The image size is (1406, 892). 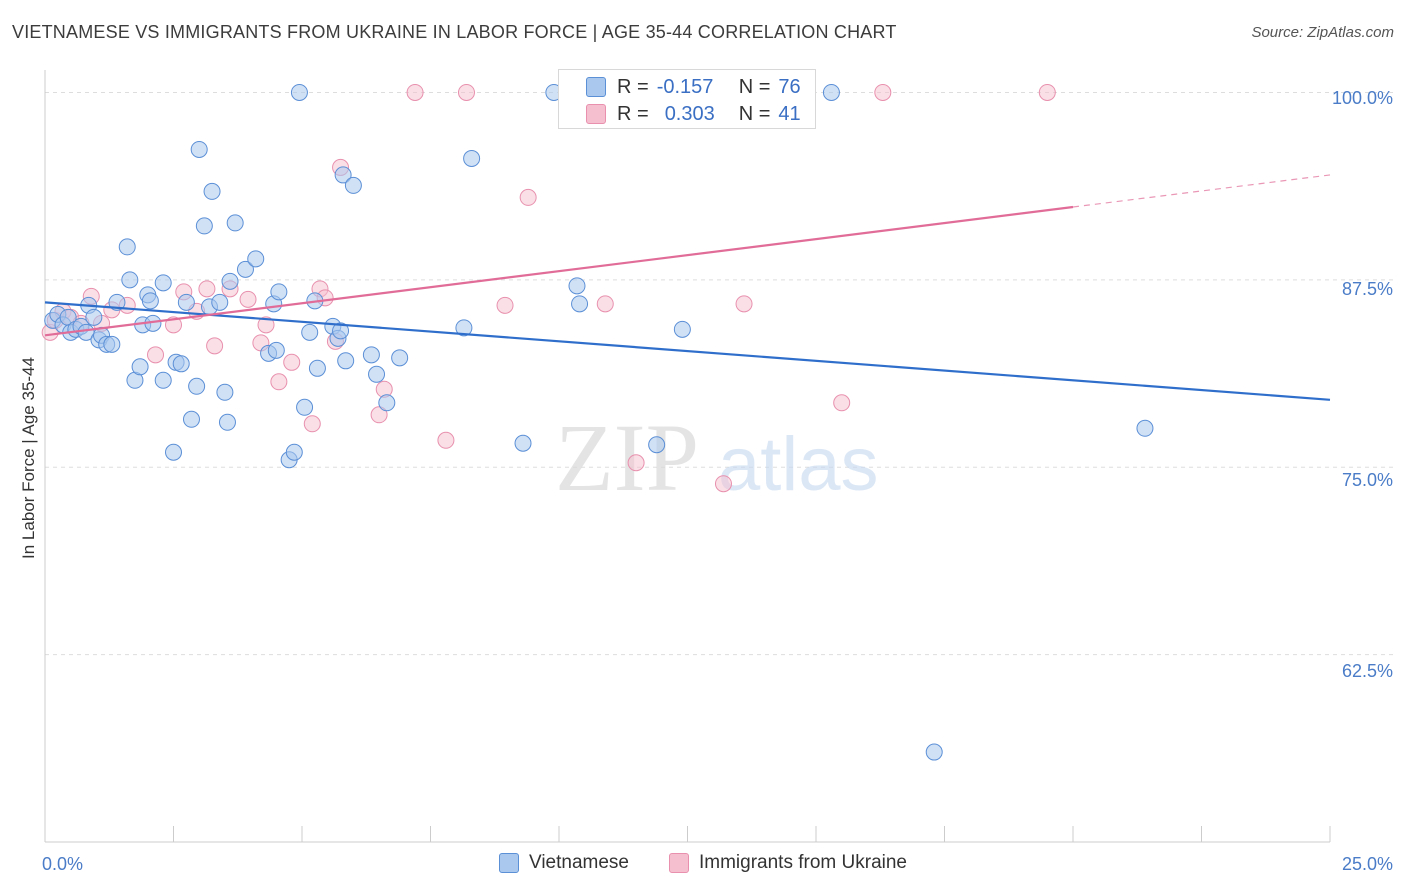 I want to click on watermark-atlas: atlas, so click(x=798, y=464).